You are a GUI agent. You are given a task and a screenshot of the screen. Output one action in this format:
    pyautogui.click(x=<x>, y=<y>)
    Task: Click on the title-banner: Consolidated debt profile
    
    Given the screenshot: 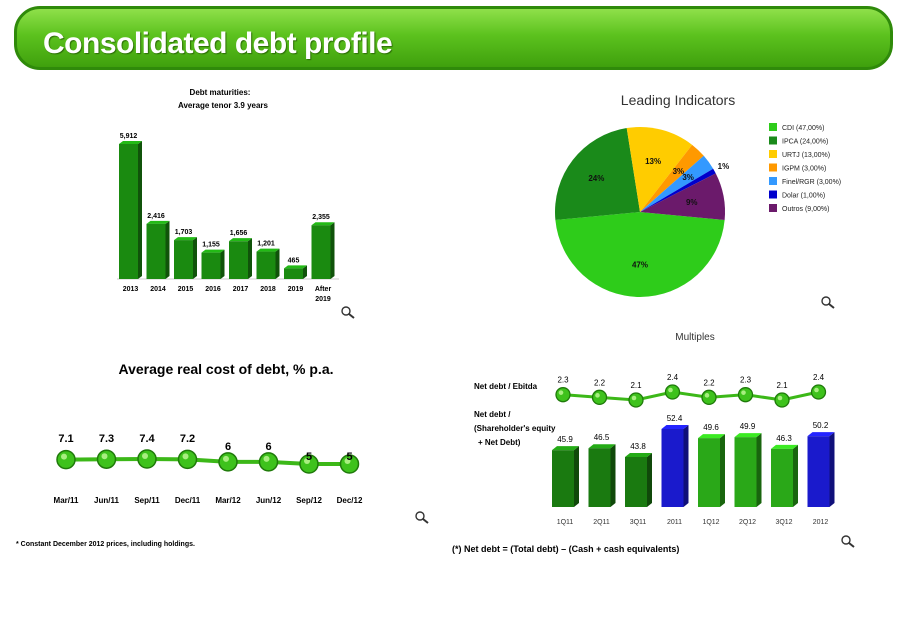 What is the action you would take?
    pyautogui.click(x=453, y=38)
    